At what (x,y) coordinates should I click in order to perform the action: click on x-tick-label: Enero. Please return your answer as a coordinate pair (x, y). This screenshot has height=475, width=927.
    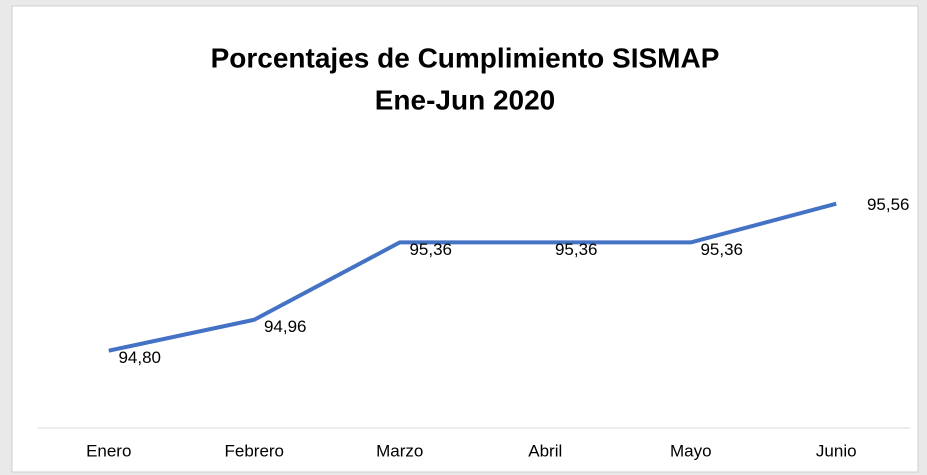
    Looking at the image, I should click on (108, 450).